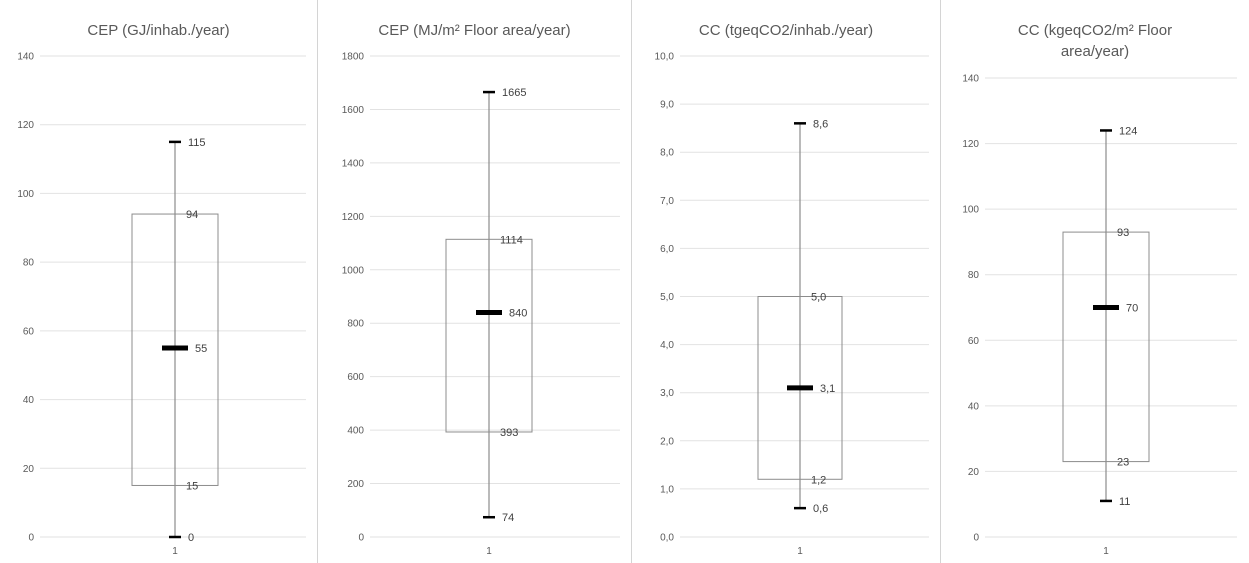 This screenshot has width=1249, height=563. Describe the element at coordinates (197, 143) in the screenshot. I see `max-label: 115` at that location.